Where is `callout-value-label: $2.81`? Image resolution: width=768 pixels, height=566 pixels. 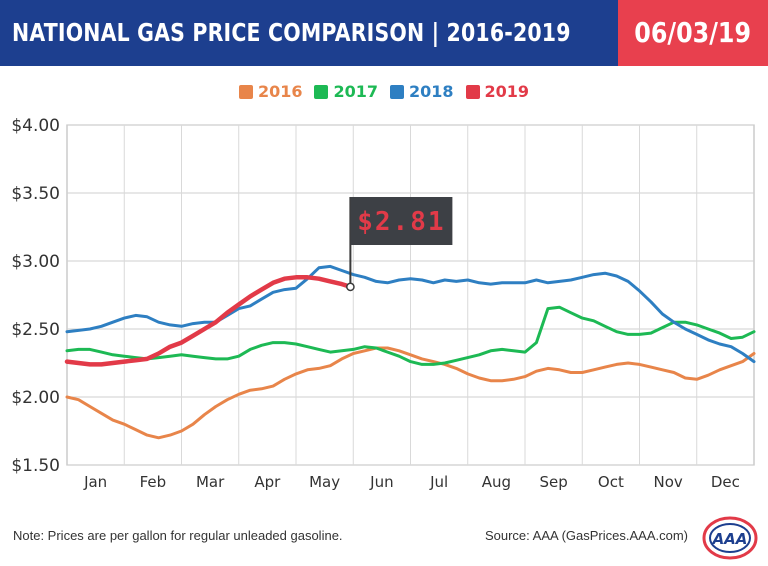 callout-value-label: $2.81 is located at coordinates (401, 222).